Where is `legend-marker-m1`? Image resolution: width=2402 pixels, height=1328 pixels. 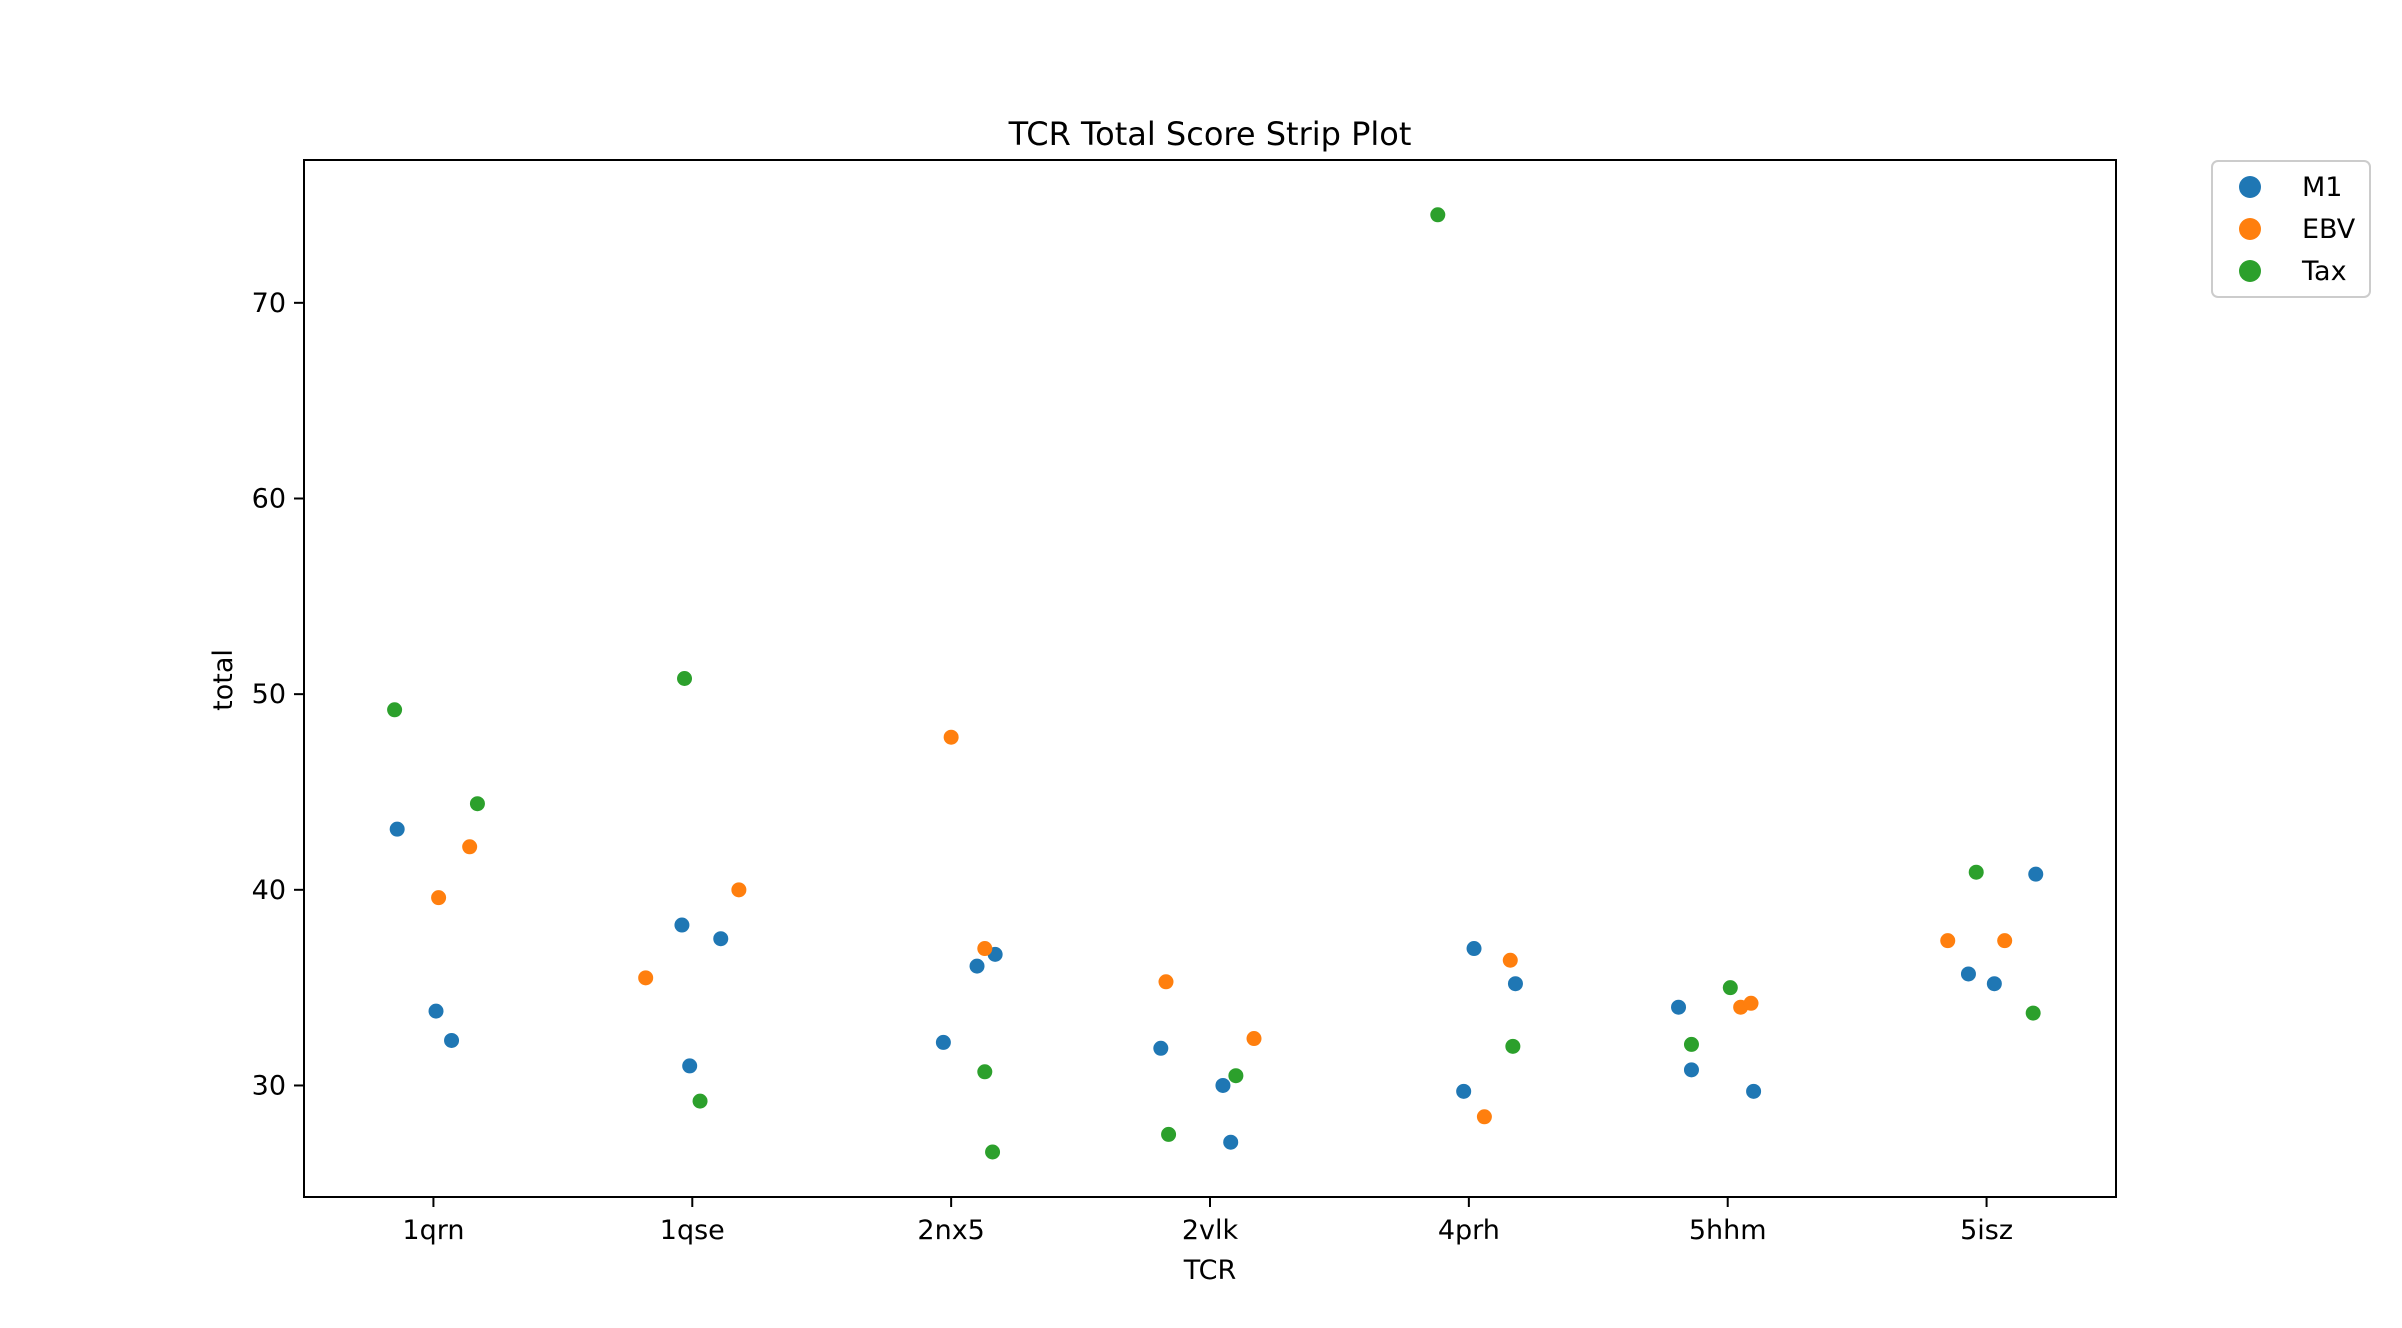 legend-marker-m1 is located at coordinates (2250, 187).